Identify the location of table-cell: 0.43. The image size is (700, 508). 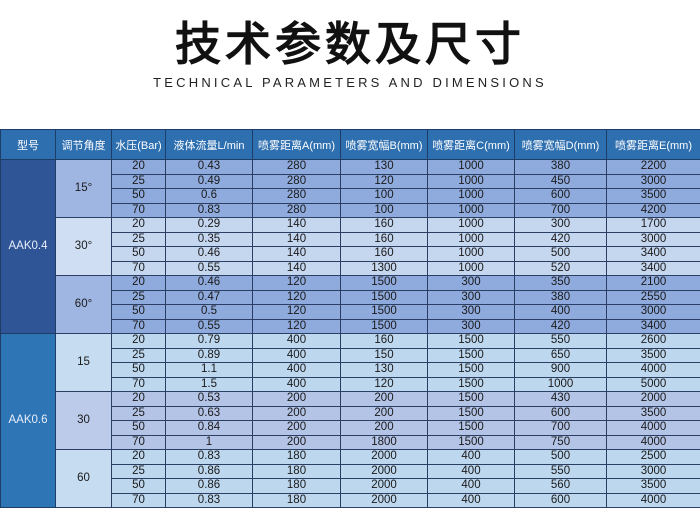
(209, 167).